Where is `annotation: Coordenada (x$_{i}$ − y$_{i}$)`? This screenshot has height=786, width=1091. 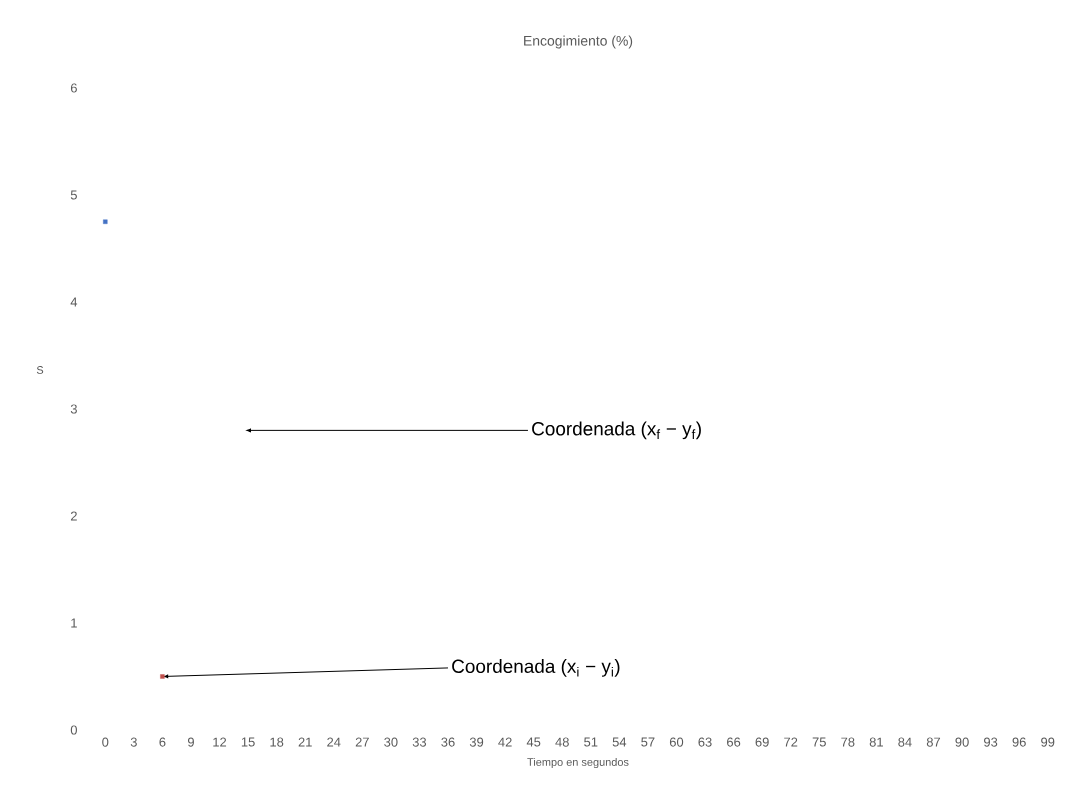
annotation: Coordenada (x$_{i}$ − y$_{i}$) is located at coordinates (536, 668).